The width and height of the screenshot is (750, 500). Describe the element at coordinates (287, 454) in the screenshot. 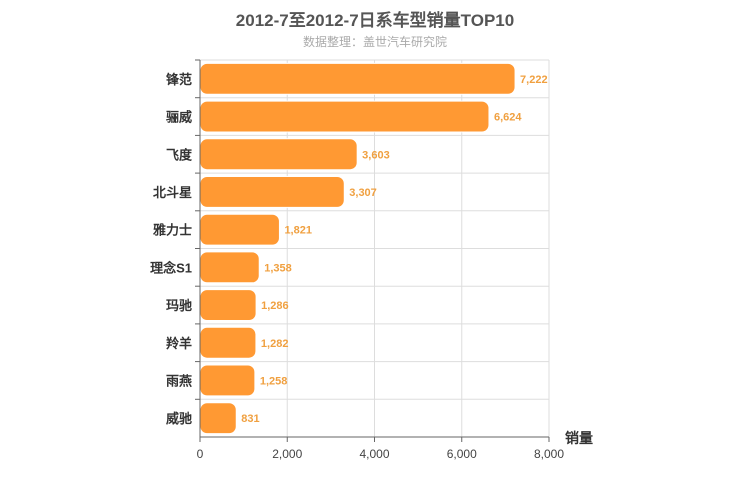

I see `x-tick-label: 2,000` at that location.